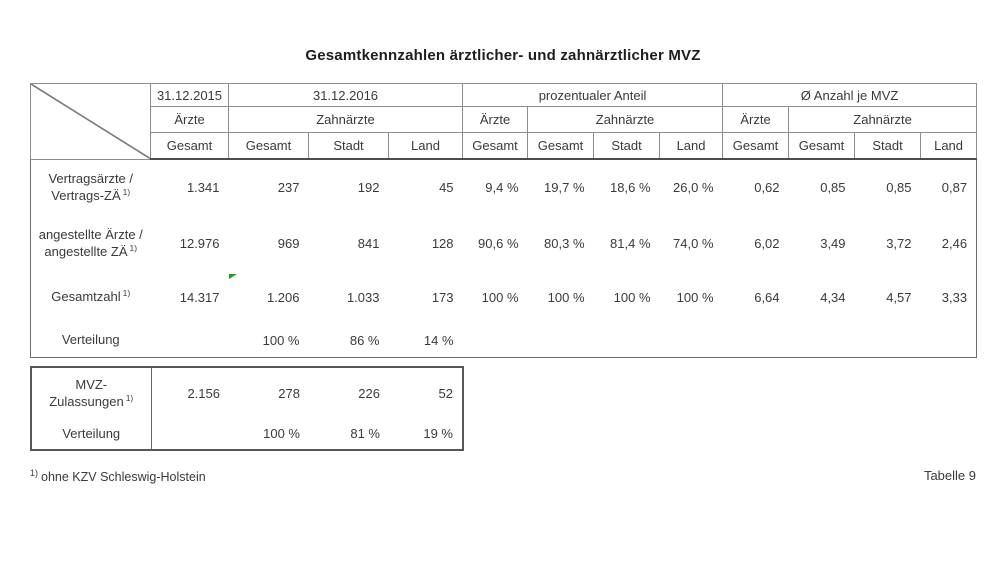 This screenshot has height=563, width=1000. I want to click on row-label: Gesamtzahl 1), so click(91, 297).